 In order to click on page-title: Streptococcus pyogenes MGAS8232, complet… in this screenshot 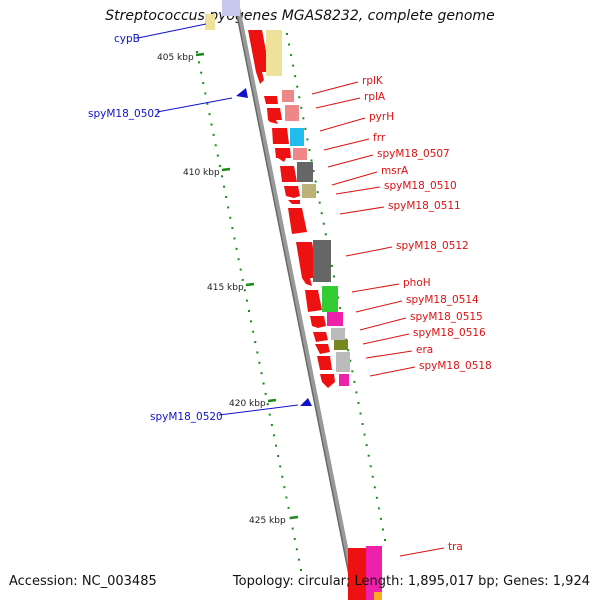, I will do `click(300, 16)`.